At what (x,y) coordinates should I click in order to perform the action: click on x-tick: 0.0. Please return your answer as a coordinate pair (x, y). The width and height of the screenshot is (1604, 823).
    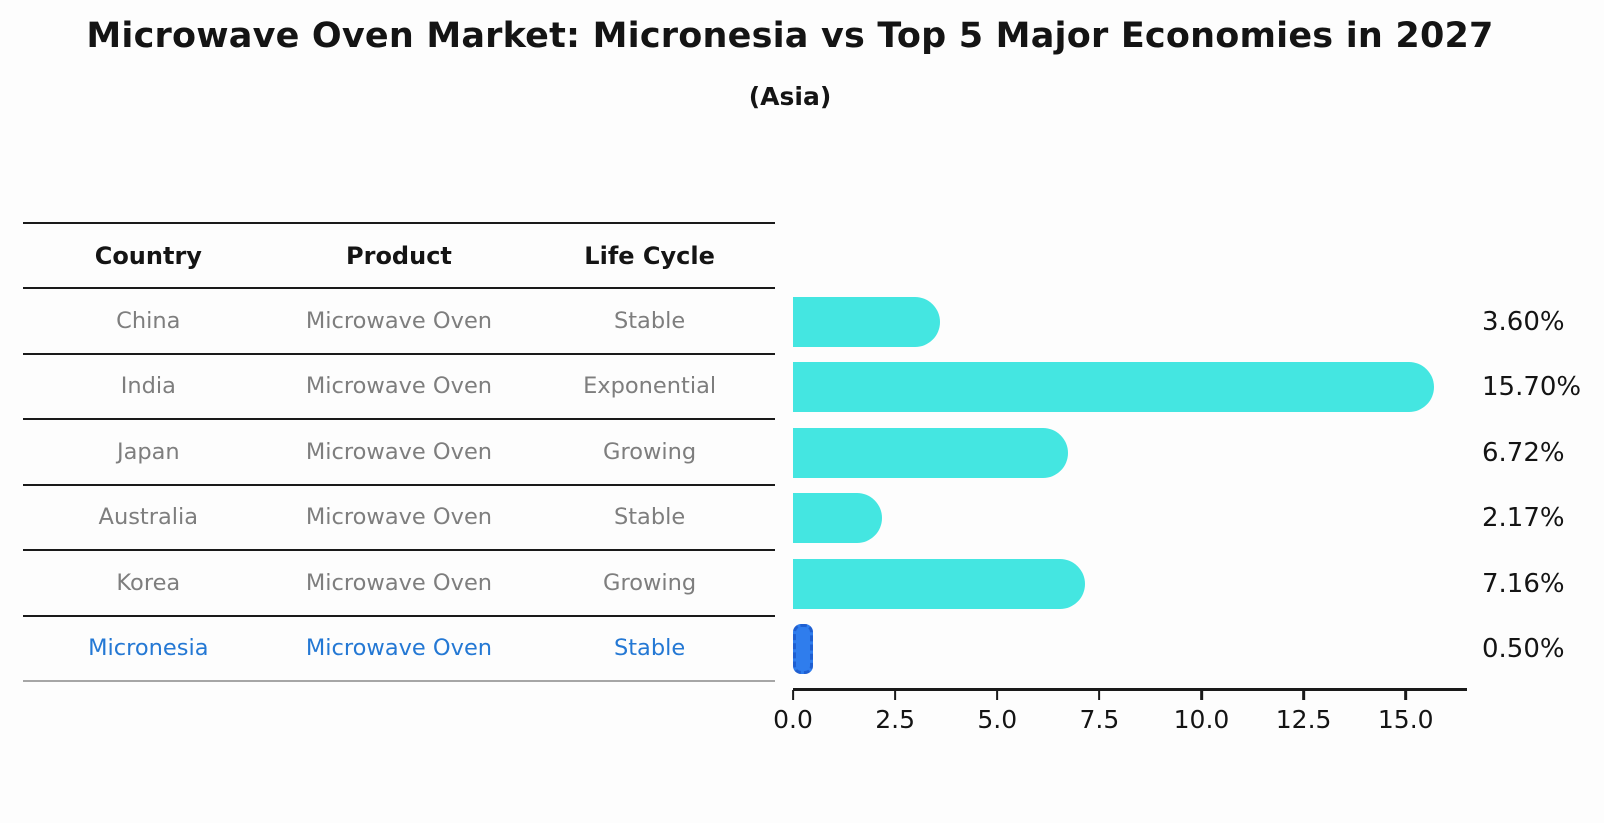
    Looking at the image, I should click on (793, 712).